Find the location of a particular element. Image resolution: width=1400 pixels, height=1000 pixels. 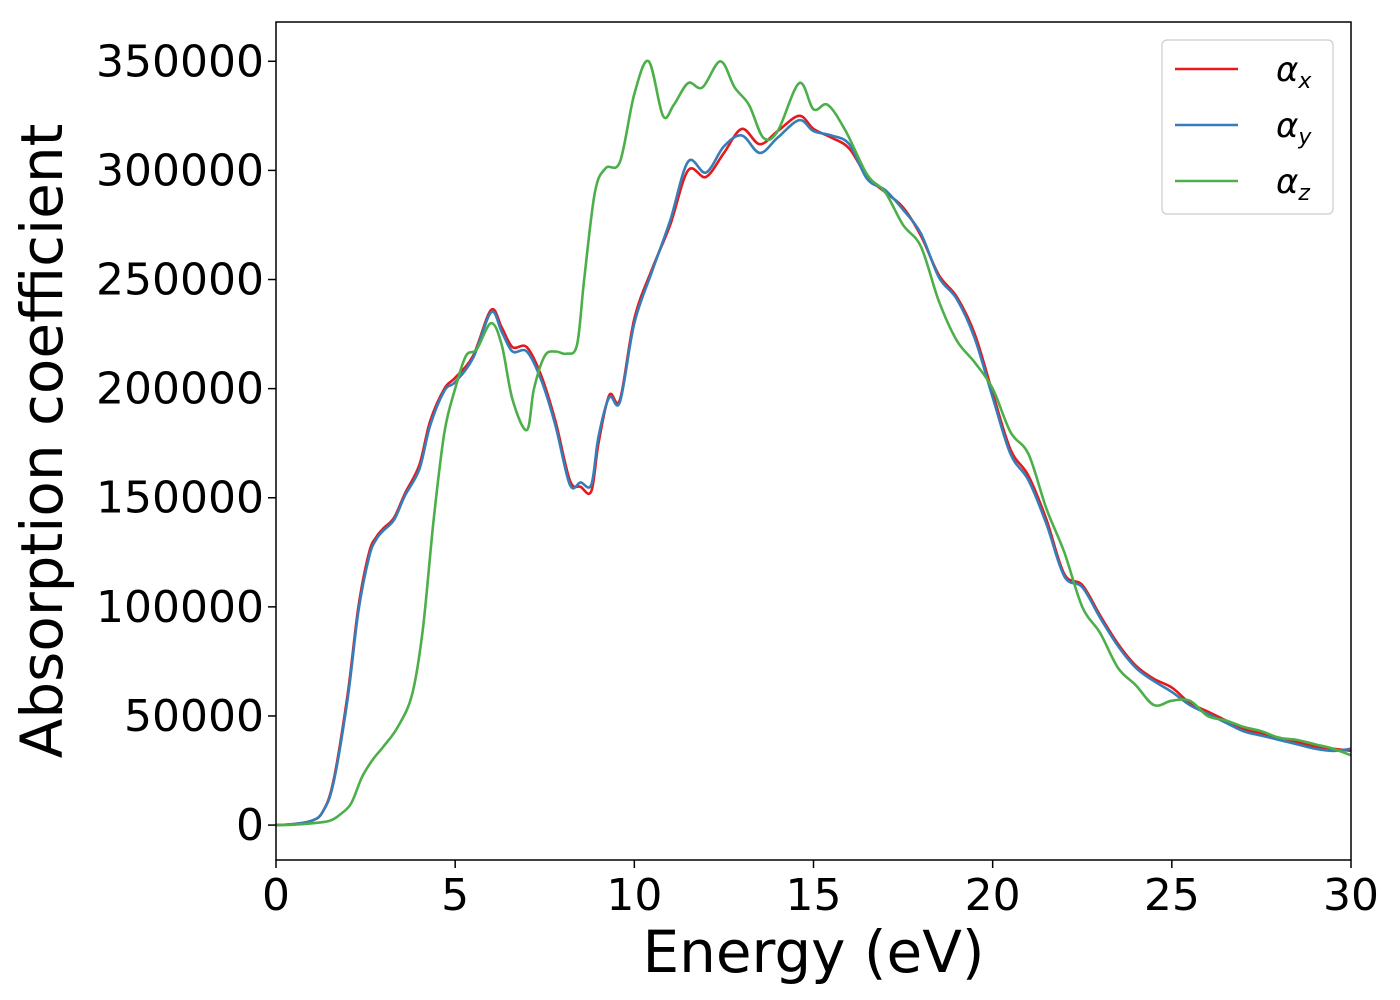

legend: αx αy αz is located at coordinates (1247, 127).